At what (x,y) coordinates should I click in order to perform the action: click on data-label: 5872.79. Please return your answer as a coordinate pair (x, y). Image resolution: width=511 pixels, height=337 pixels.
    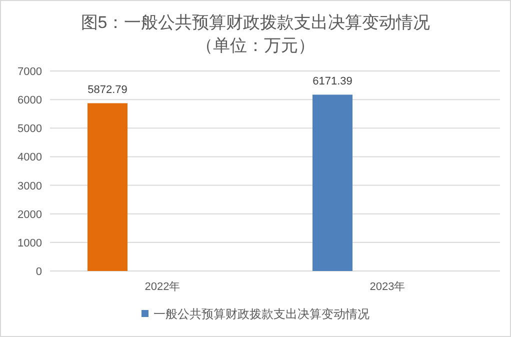
    Looking at the image, I should click on (108, 90).